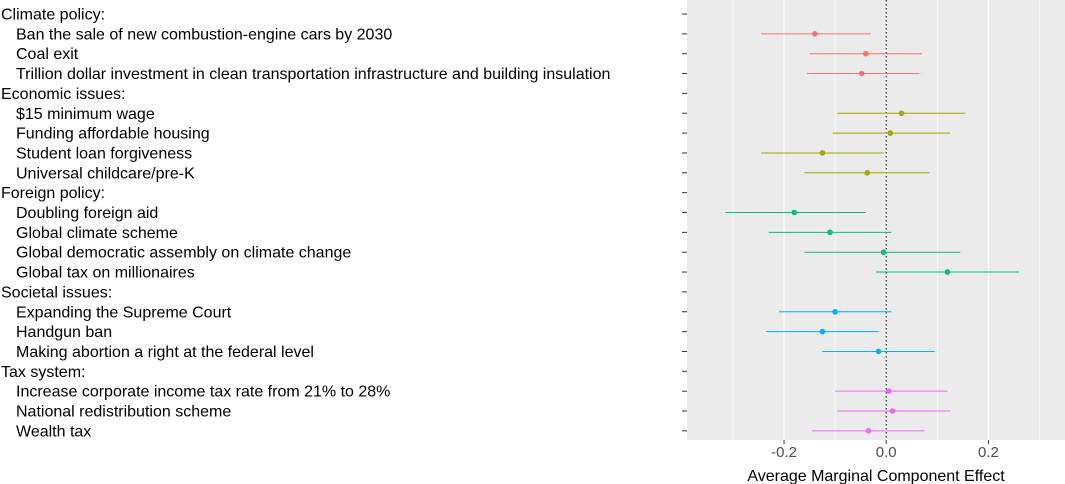 Image resolution: width=1065 pixels, height=484 pixels. I want to click on attribute-label: National redistribution scheme, so click(123, 412).